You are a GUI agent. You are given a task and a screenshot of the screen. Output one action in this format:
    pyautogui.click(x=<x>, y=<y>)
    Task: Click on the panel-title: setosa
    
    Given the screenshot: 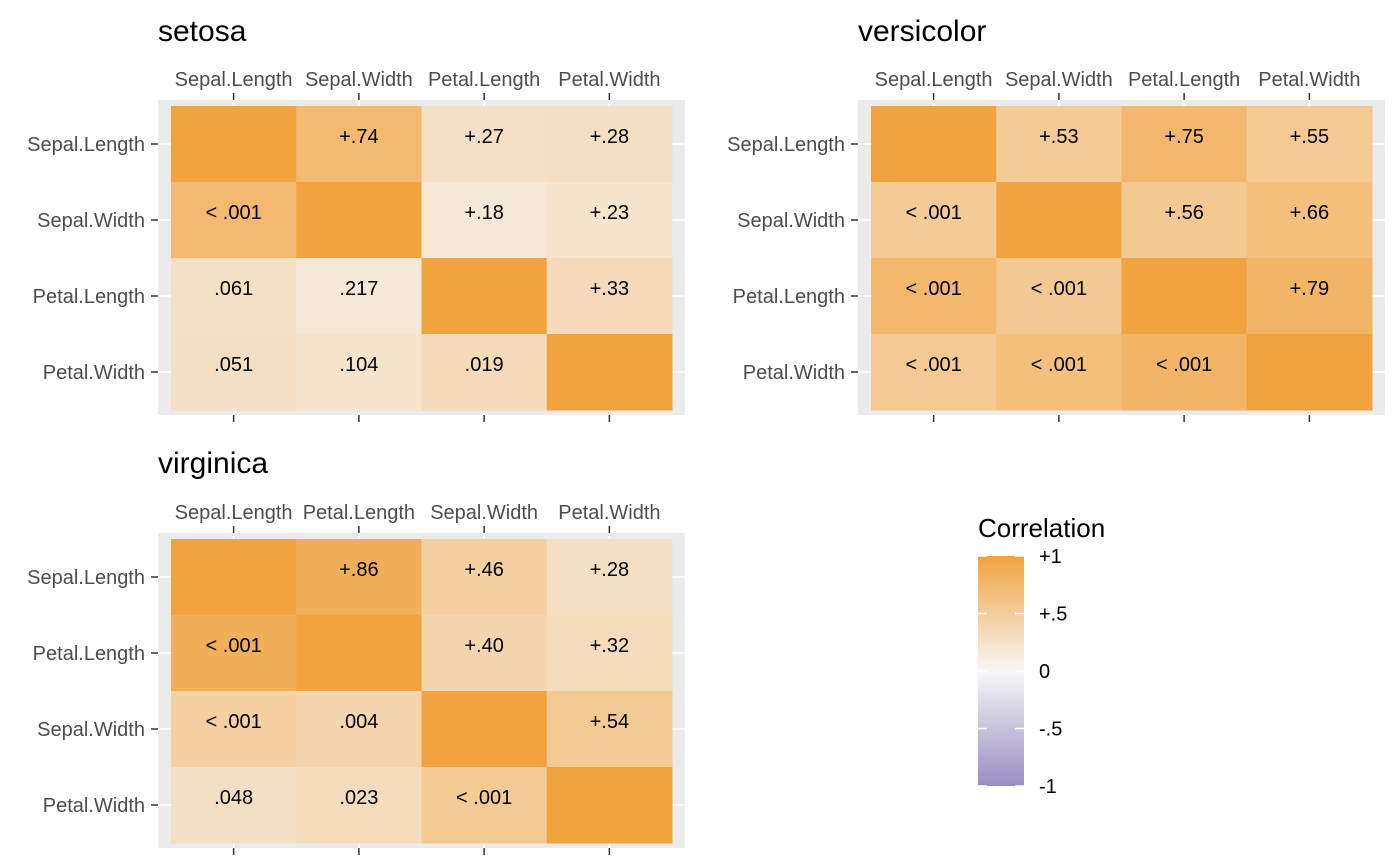 What is the action you would take?
    pyautogui.click(x=202, y=31)
    